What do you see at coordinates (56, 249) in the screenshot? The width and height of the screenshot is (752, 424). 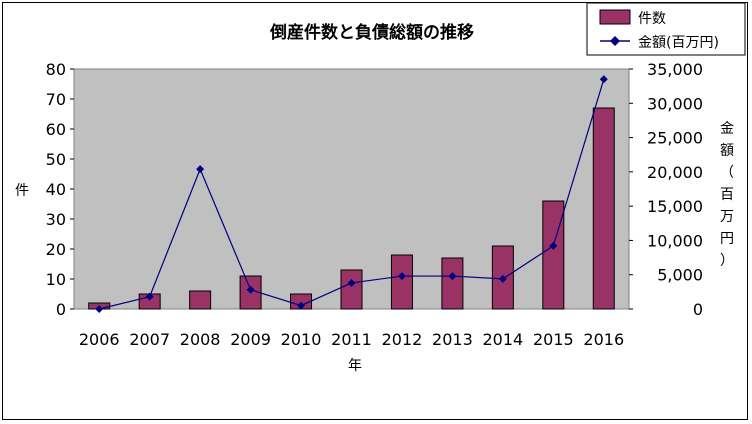 I see `y-left-tick-label: 20` at bounding box center [56, 249].